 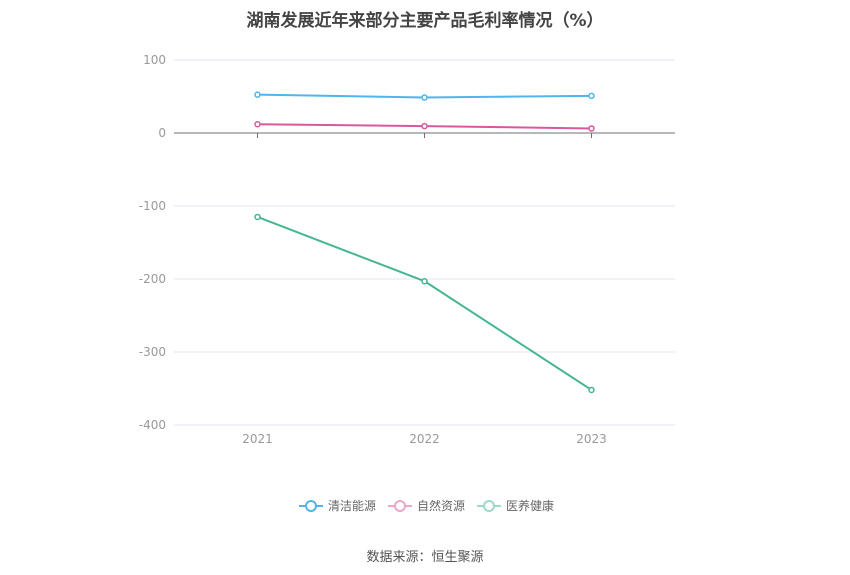 I want to click on x-tick-label: 2022, so click(x=424, y=439).